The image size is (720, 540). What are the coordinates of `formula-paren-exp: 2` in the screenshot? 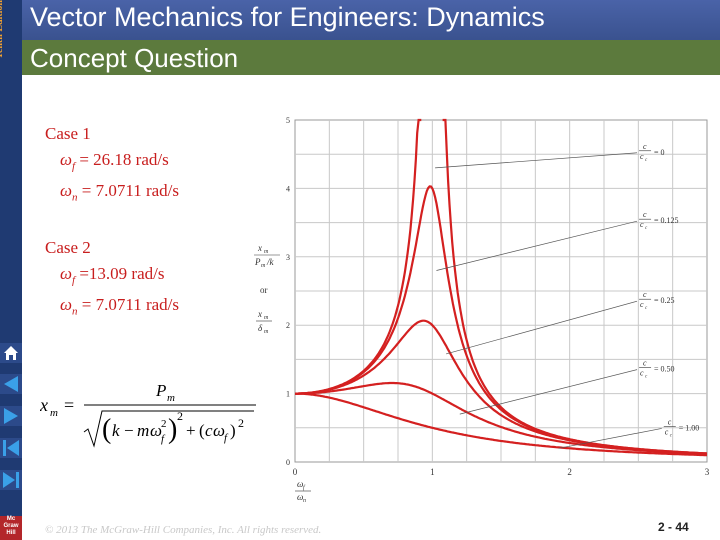 It's located at (180, 416).